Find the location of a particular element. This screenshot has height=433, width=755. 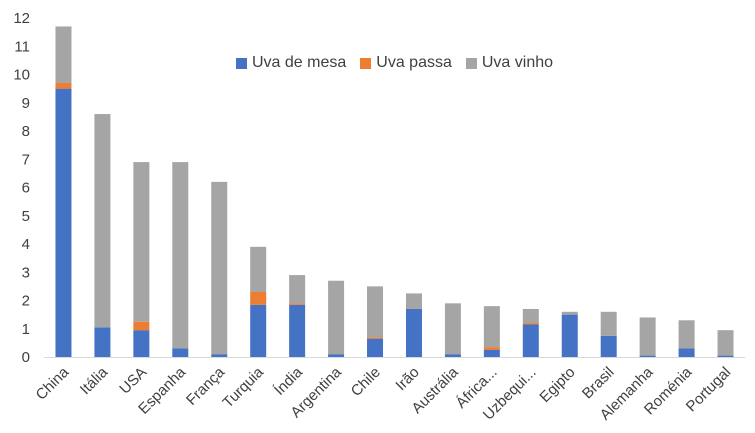

y-tick-label: 1 is located at coordinates (26, 329).